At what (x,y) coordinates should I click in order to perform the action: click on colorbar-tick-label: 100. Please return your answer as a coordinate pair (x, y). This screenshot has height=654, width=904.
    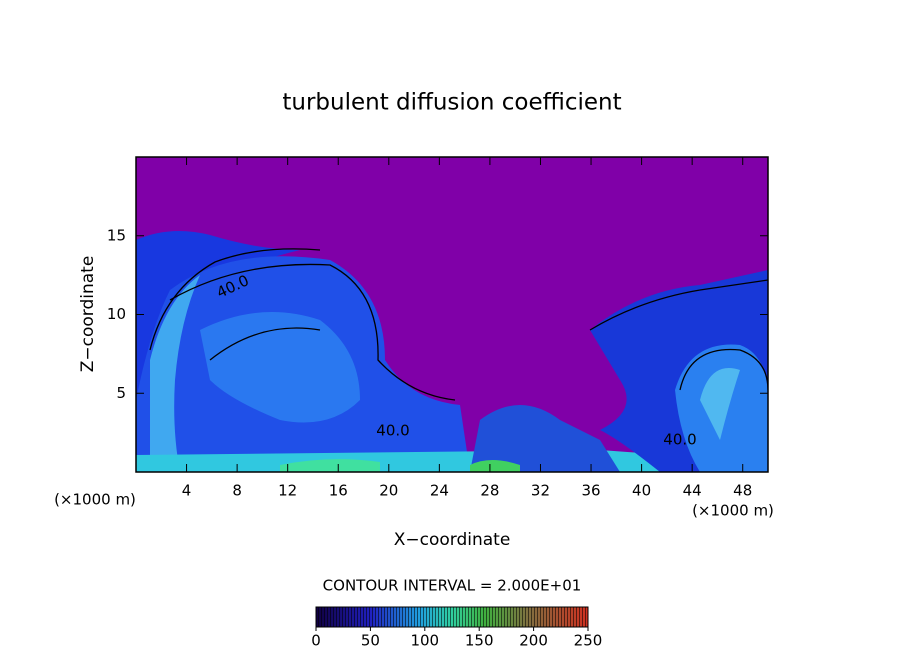
    Looking at the image, I should click on (424, 641).